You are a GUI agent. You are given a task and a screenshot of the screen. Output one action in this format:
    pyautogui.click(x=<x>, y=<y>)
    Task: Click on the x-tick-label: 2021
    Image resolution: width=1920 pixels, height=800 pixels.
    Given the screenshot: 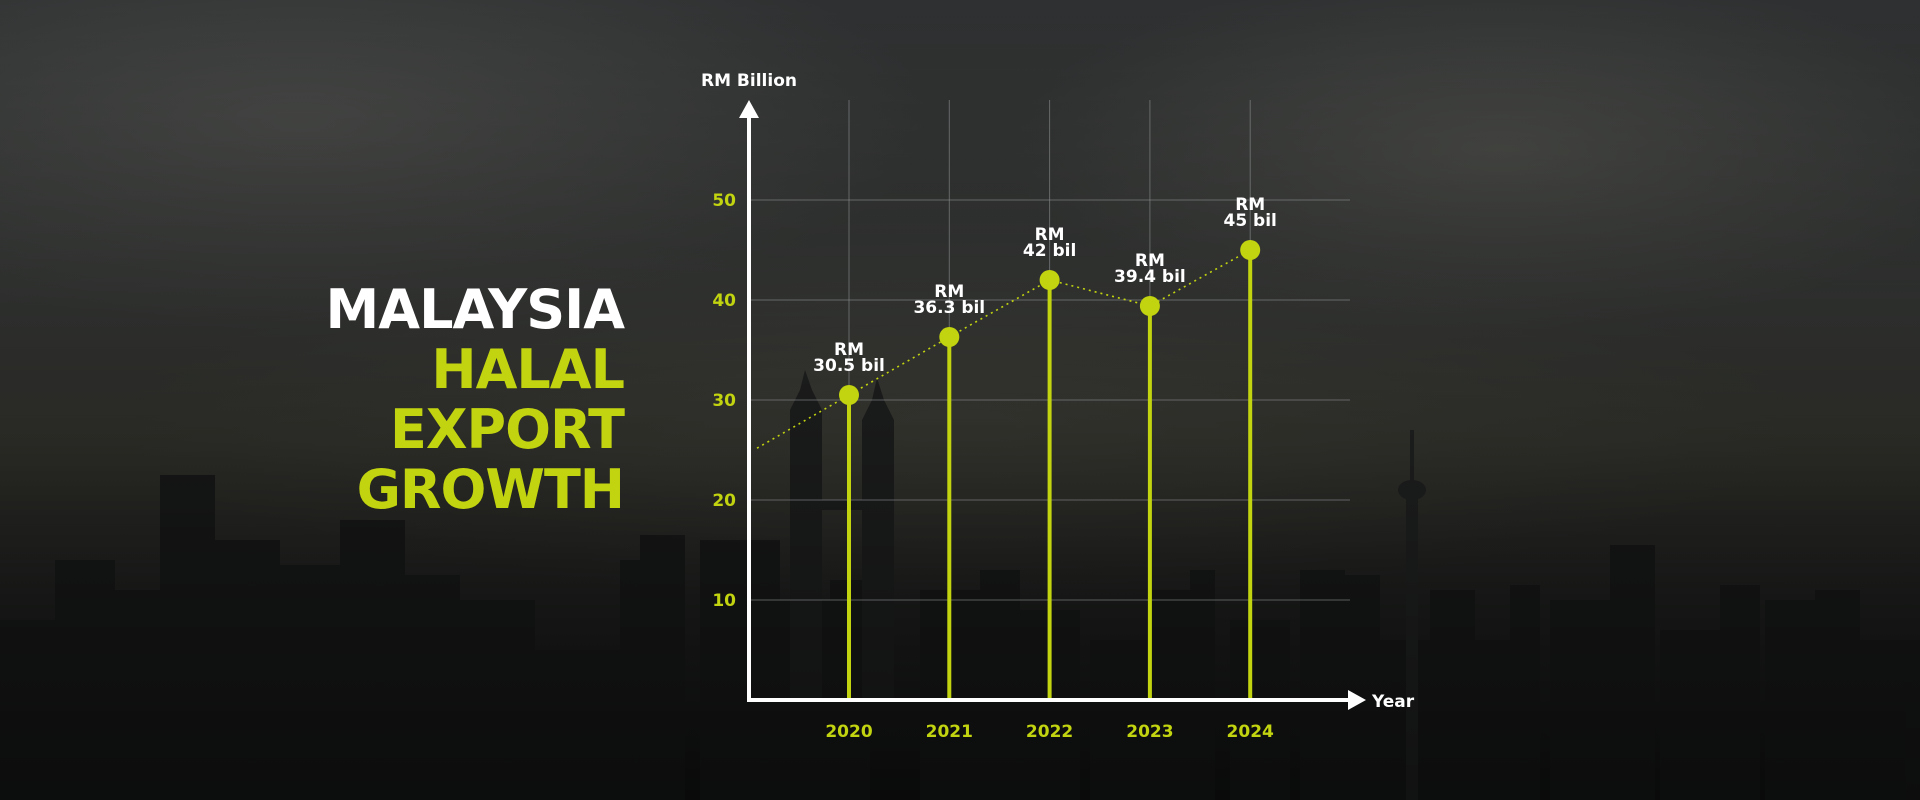 What is the action you would take?
    pyautogui.click(x=949, y=732)
    